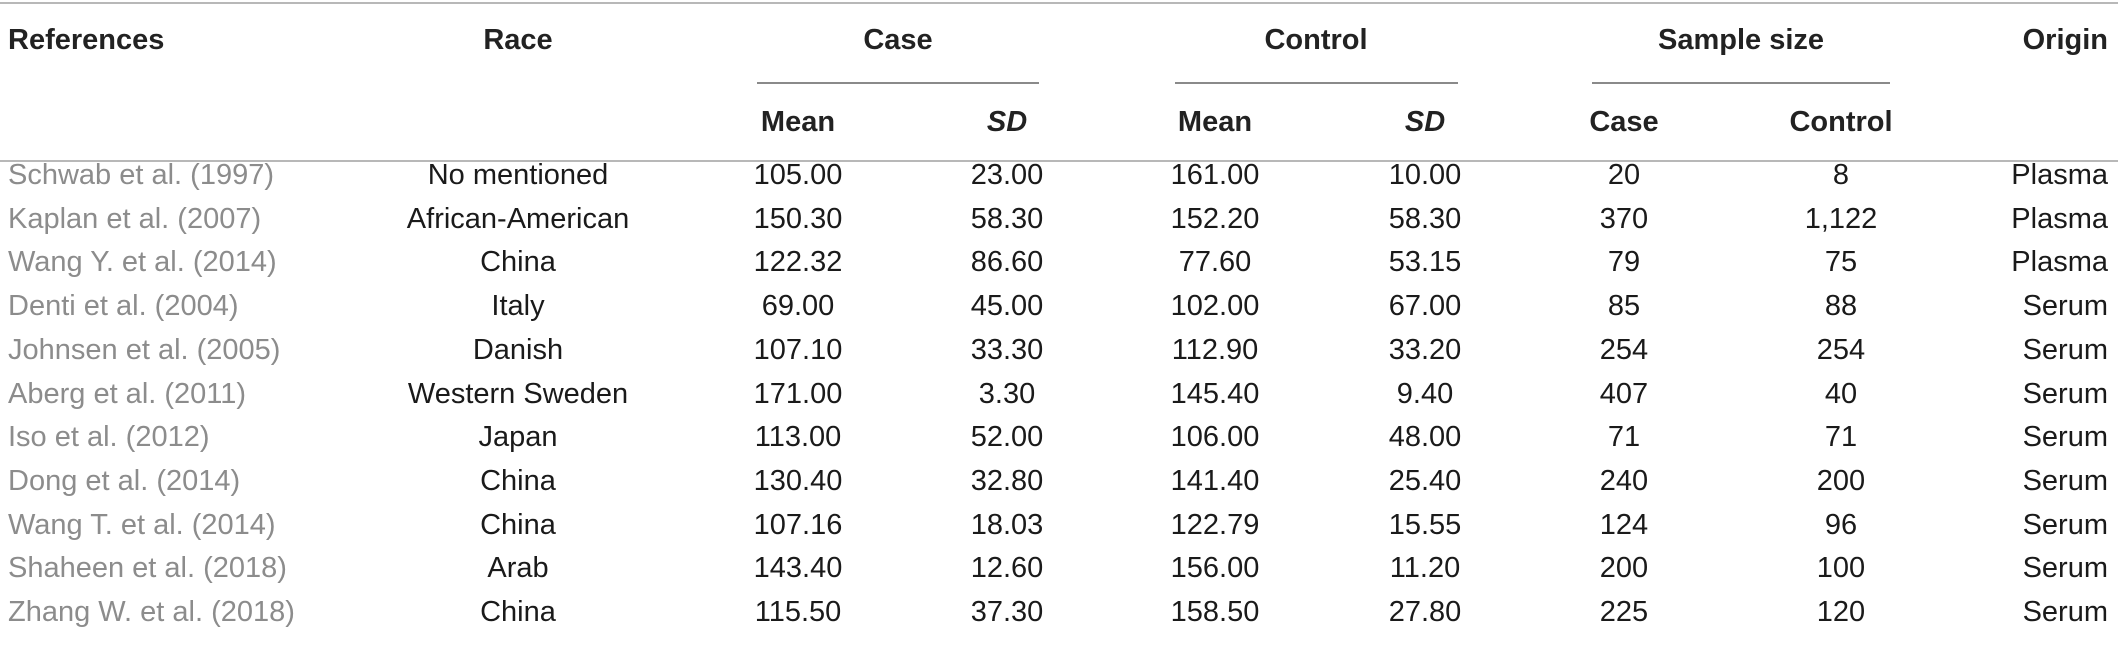 The image size is (2118, 648). Describe the element at coordinates (798, 306) in the screenshot. I see `cell-case-mean: 69.00` at that location.